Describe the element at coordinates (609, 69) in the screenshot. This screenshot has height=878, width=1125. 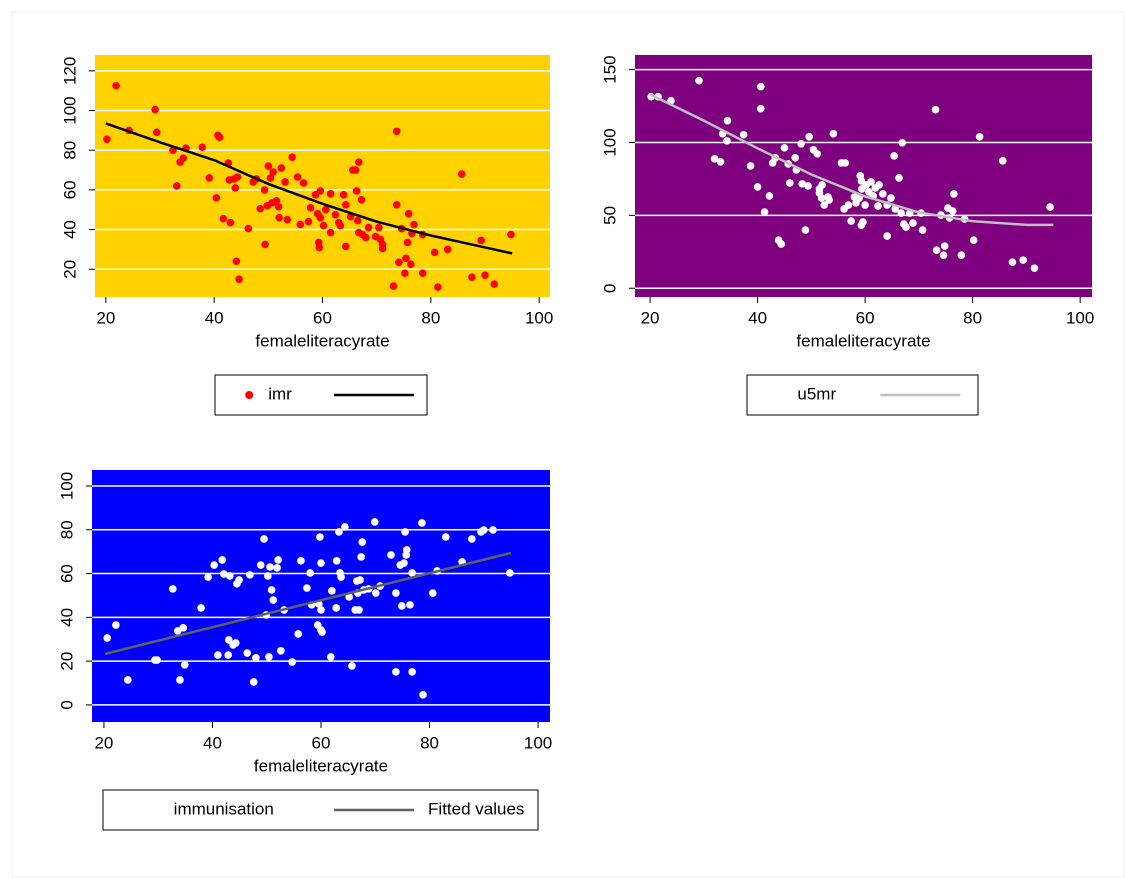
I see `y-tick-label: 150` at that location.